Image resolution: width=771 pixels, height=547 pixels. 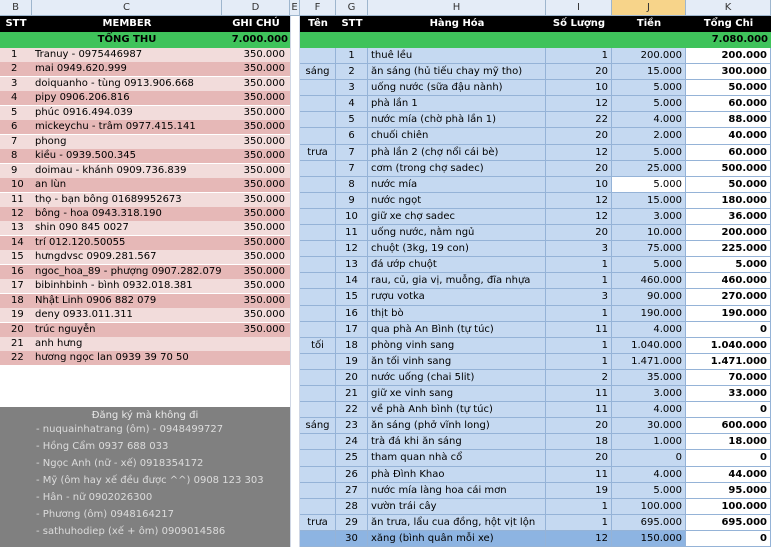 I want to click on expense-price: 190.000, so click(x=649, y=313).